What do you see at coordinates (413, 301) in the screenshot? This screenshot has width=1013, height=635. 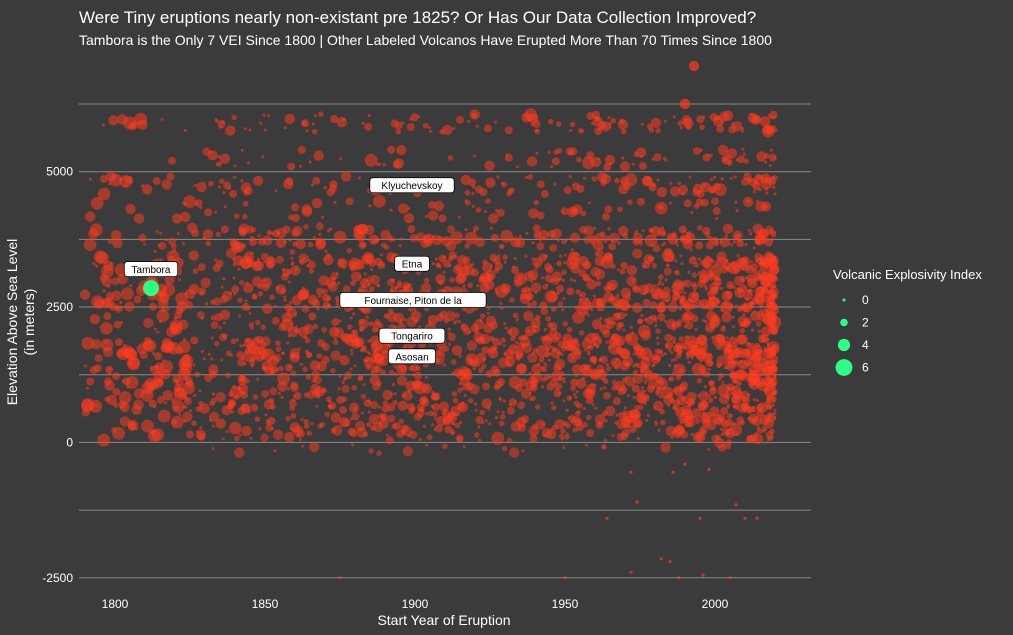 I see `volcano-label: Fournaise, Piton de la` at bounding box center [413, 301].